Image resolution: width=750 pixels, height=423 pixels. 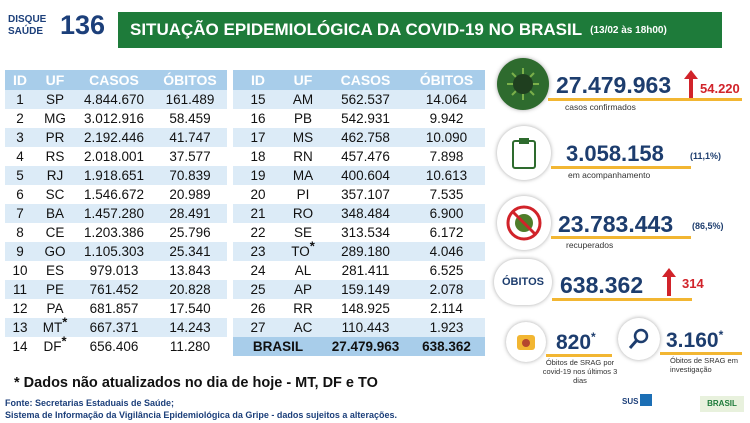 I want to click on cell-id: 11, so click(x=19, y=289).